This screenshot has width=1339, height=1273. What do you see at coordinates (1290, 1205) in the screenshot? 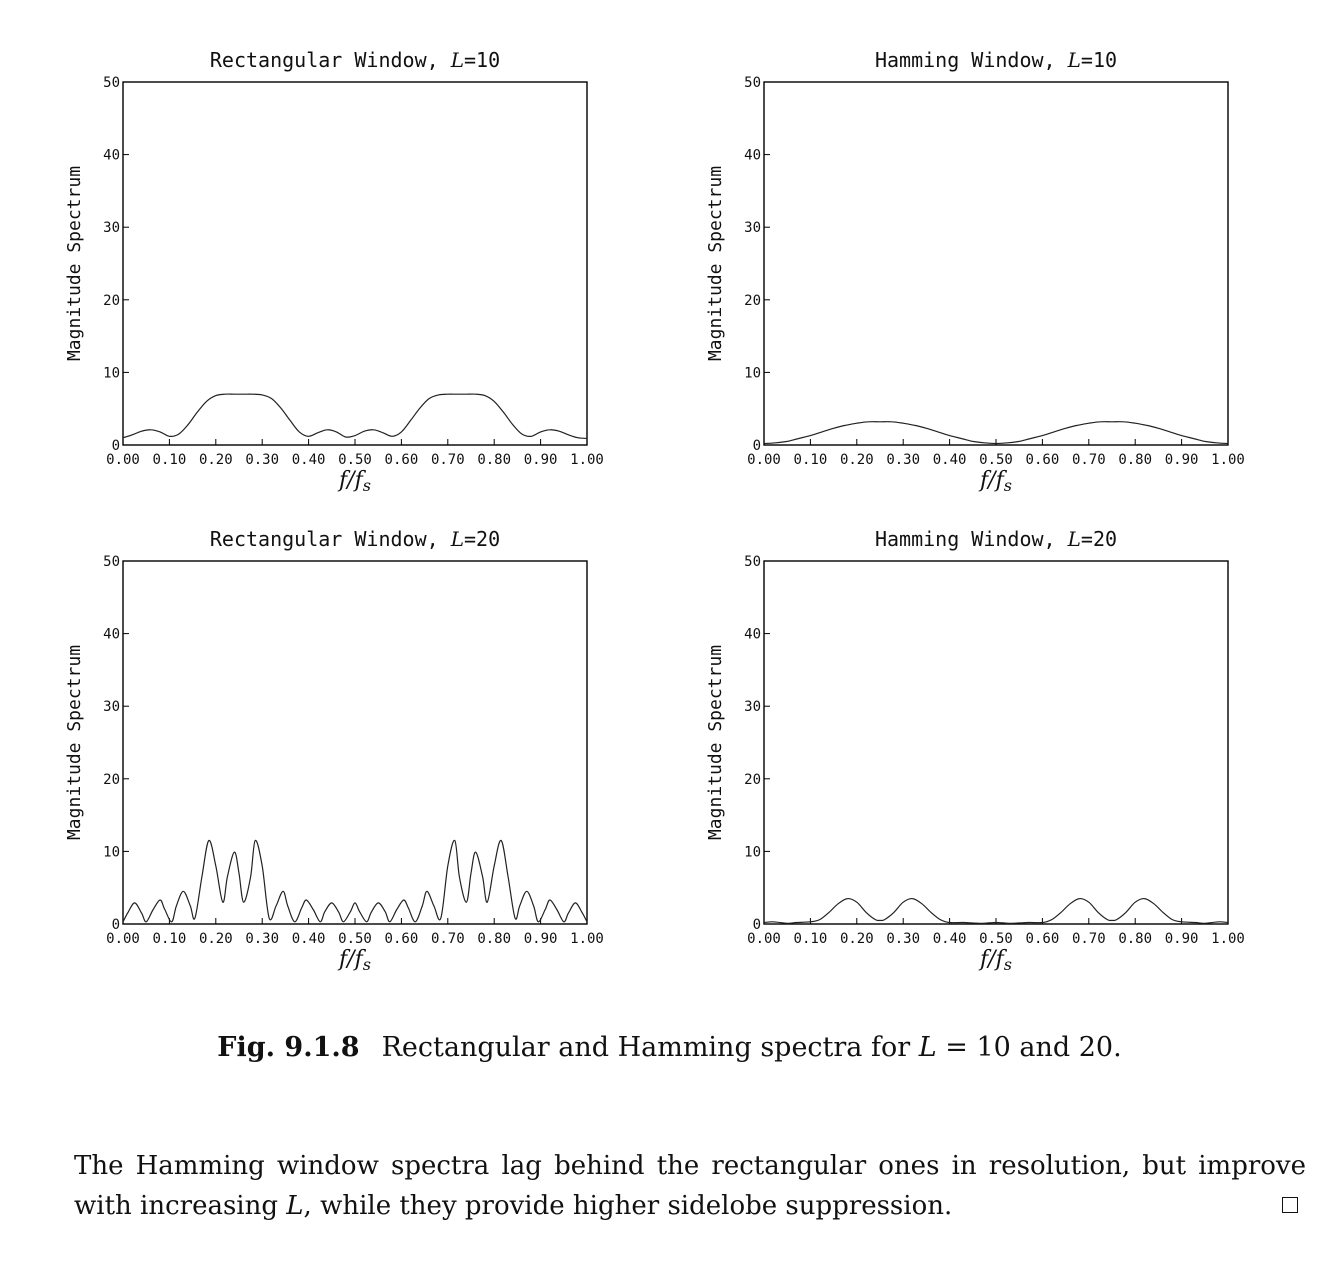
I see `end-of-example-square-icon` at bounding box center [1290, 1205].